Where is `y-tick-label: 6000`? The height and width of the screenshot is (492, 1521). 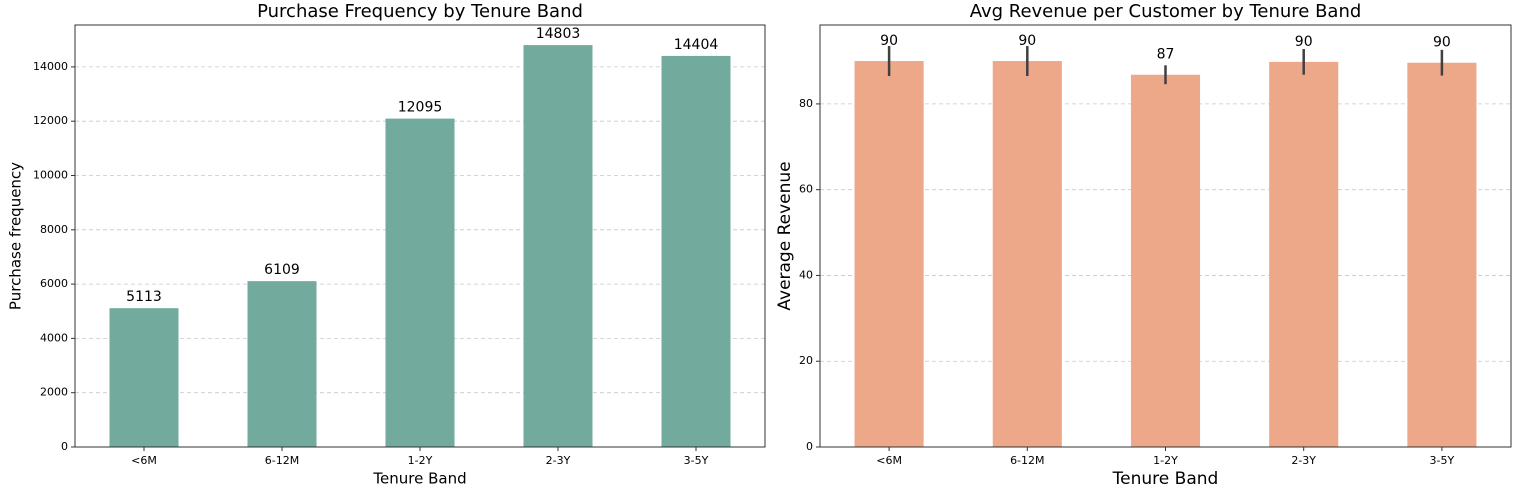
y-tick-label: 6000 is located at coordinates (54, 283).